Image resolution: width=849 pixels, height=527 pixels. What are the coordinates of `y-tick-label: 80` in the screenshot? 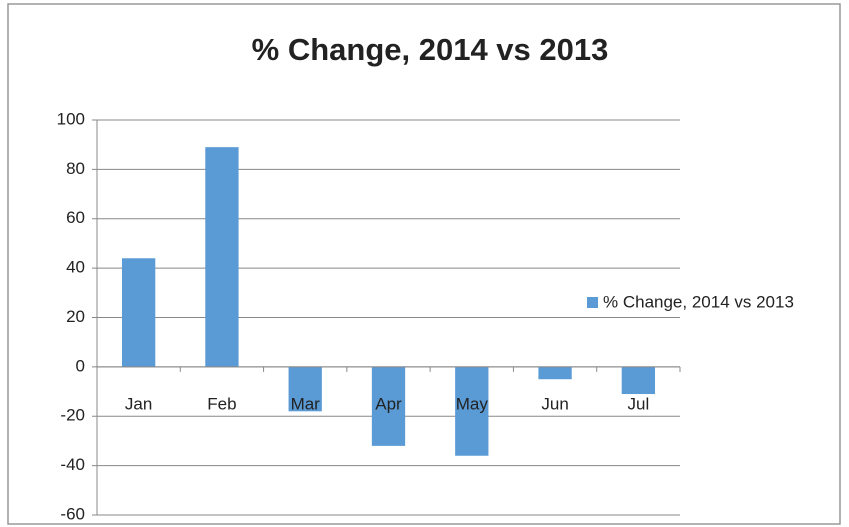 It's located at (75, 168).